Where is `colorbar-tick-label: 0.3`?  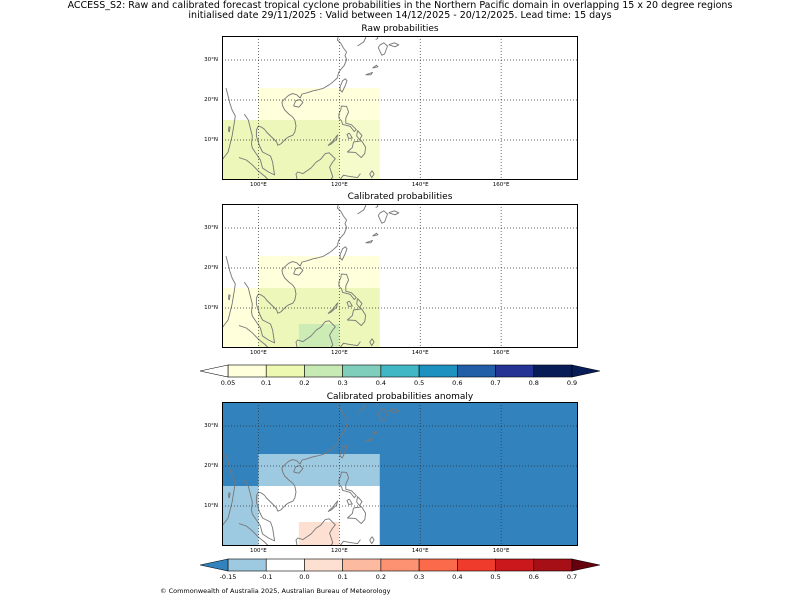
colorbar-tick-label: 0.3 is located at coordinates (342, 383).